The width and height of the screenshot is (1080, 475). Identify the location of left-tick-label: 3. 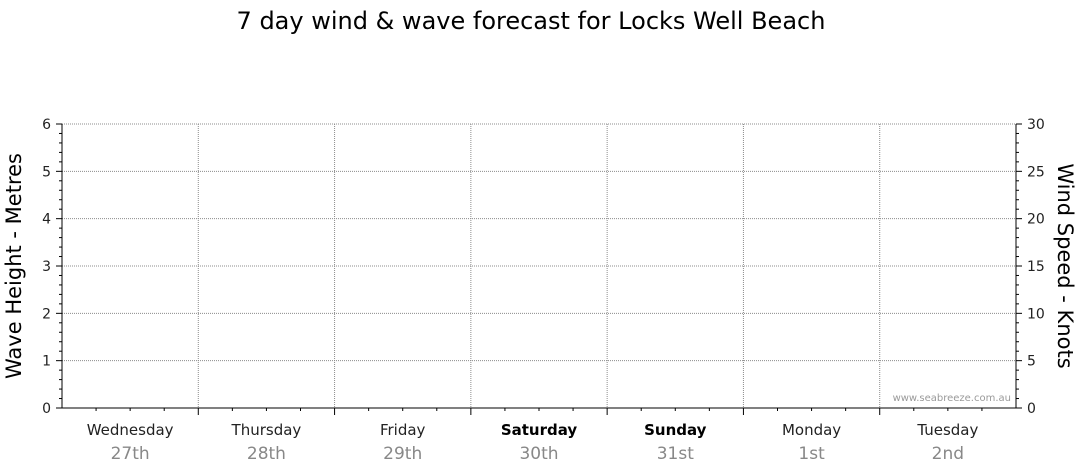
(46, 267).